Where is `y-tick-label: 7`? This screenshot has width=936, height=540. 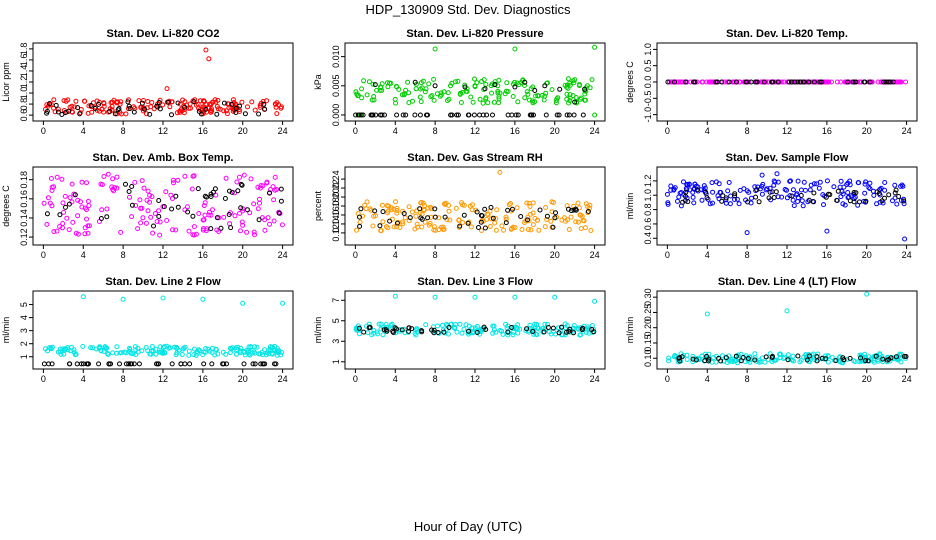
y-tick-label: 7 is located at coordinates (336, 300).